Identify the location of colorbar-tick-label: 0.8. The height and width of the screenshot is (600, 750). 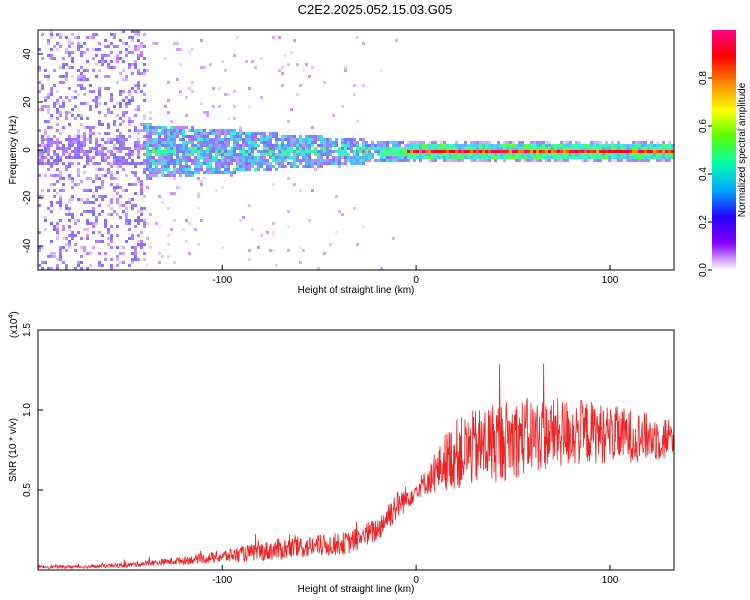
(703, 78).